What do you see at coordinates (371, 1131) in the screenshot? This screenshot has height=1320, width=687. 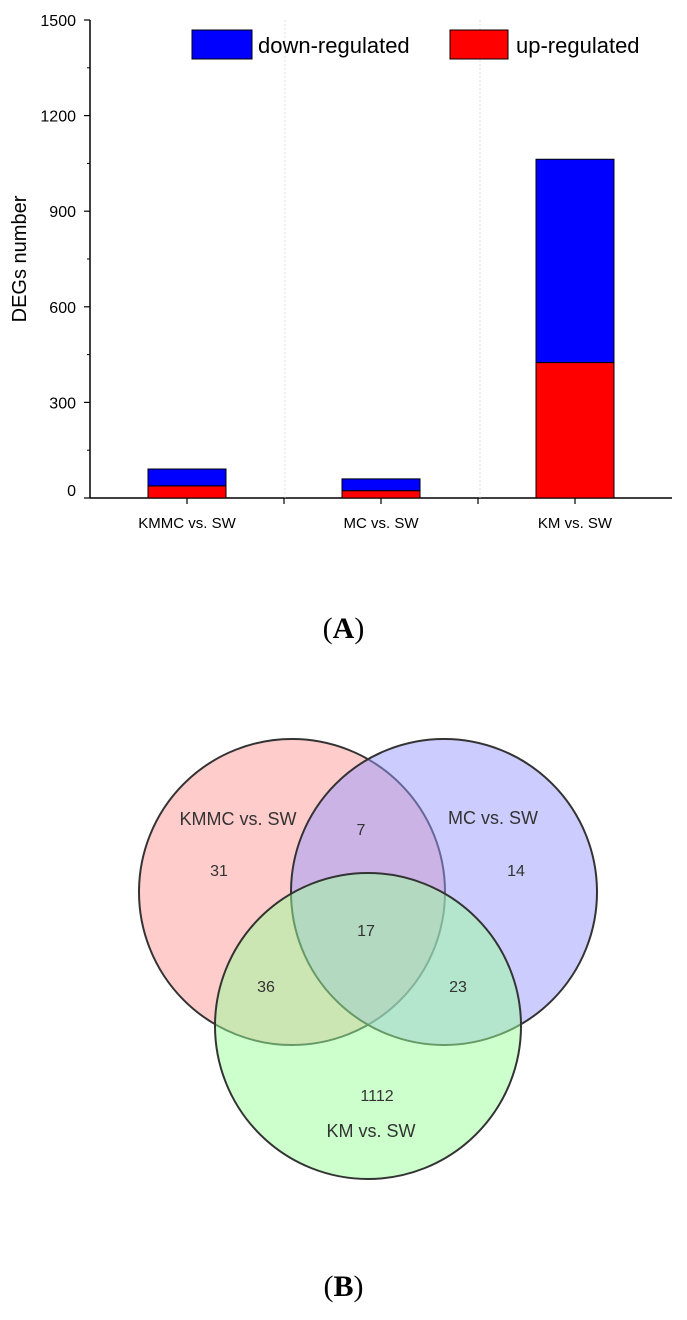 I see `venn-set-label-km: KM vs. SW` at bounding box center [371, 1131].